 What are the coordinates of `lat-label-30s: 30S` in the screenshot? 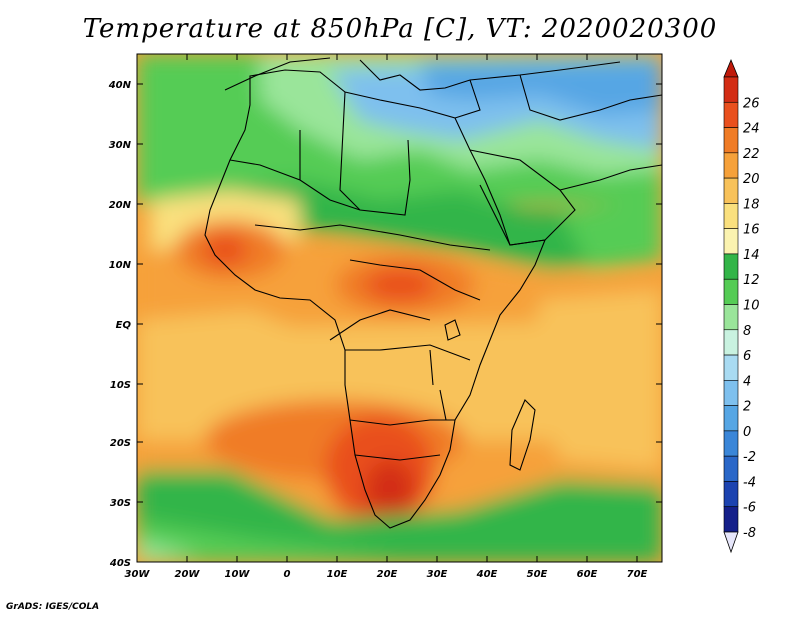 It's located at (120, 503).